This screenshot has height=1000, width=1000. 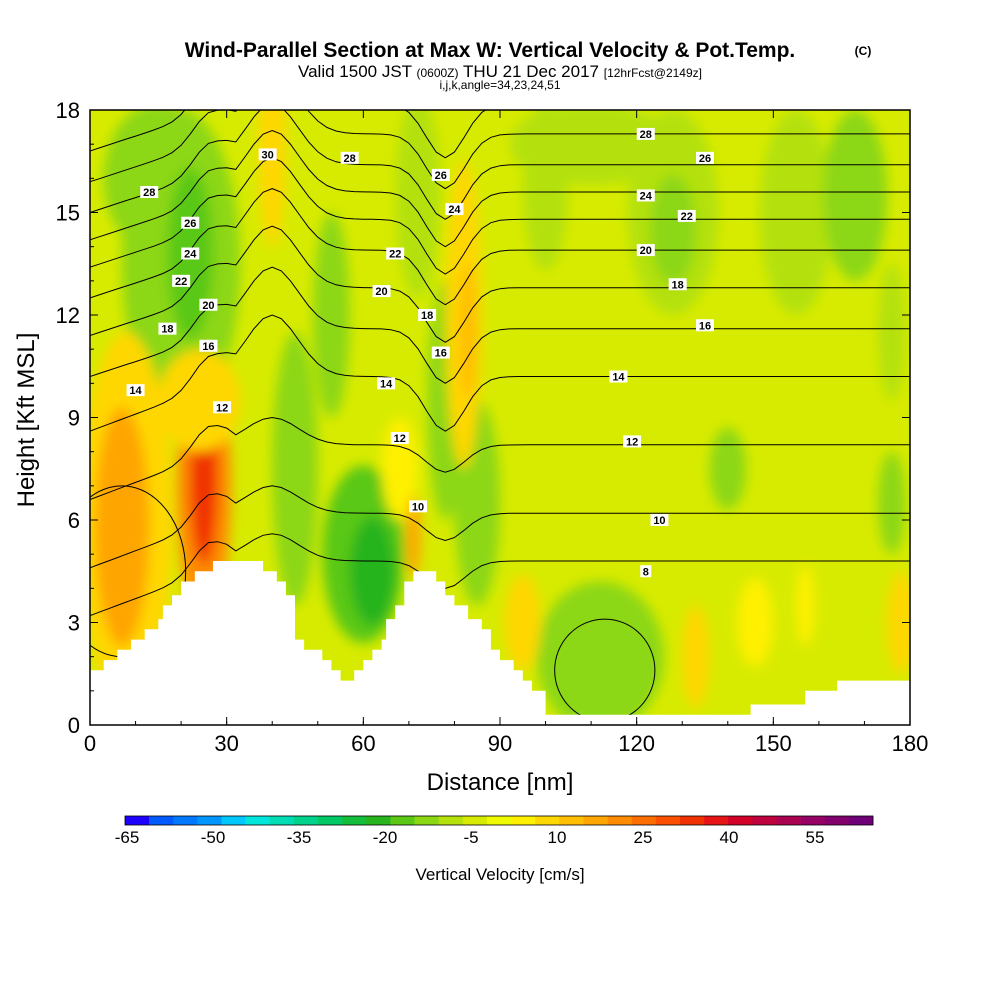 What do you see at coordinates (863, 51) in the screenshot?
I see `copyright-mark: (C)` at bounding box center [863, 51].